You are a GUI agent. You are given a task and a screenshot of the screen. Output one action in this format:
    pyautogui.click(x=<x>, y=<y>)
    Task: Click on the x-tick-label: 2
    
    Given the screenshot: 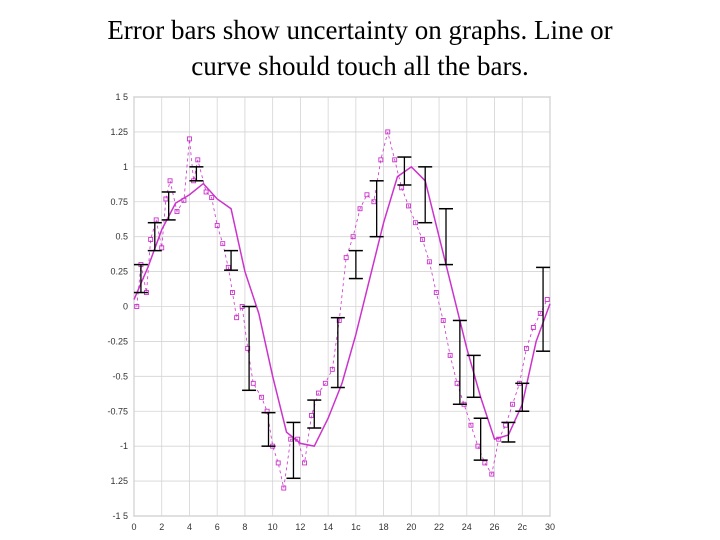 What is the action you would take?
    pyautogui.click(x=161, y=527)
    